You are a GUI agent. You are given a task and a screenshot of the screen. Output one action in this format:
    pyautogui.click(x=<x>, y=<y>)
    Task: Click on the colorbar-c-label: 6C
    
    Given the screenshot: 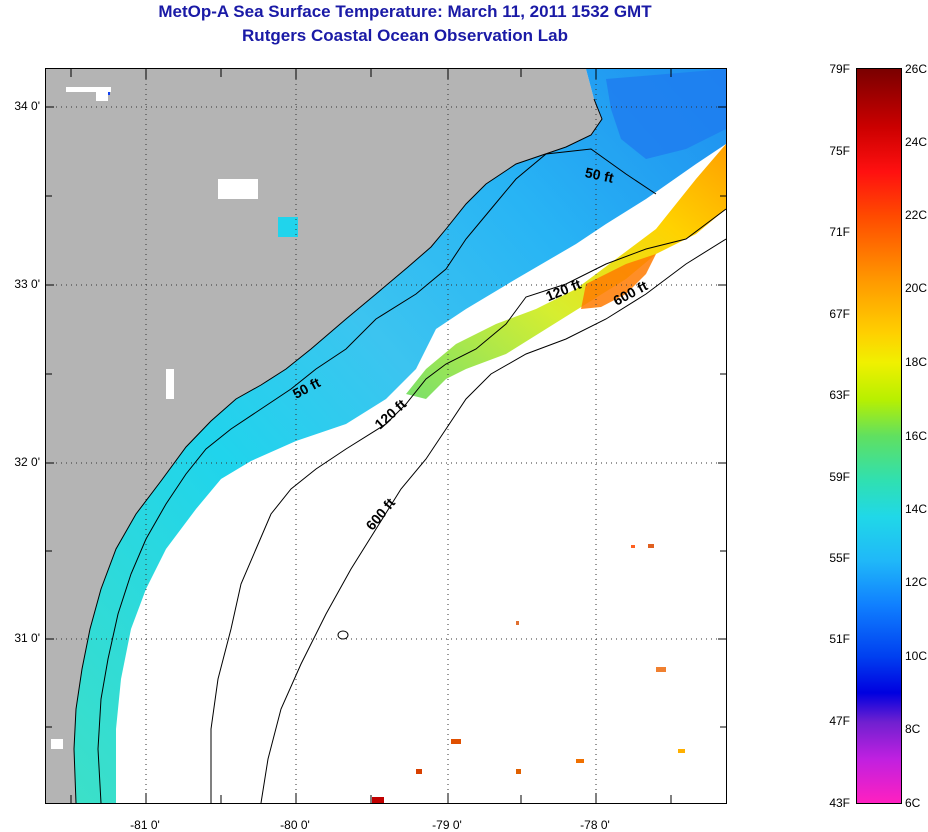 What is the action you would take?
    pyautogui.click(x=913, y=803)
    